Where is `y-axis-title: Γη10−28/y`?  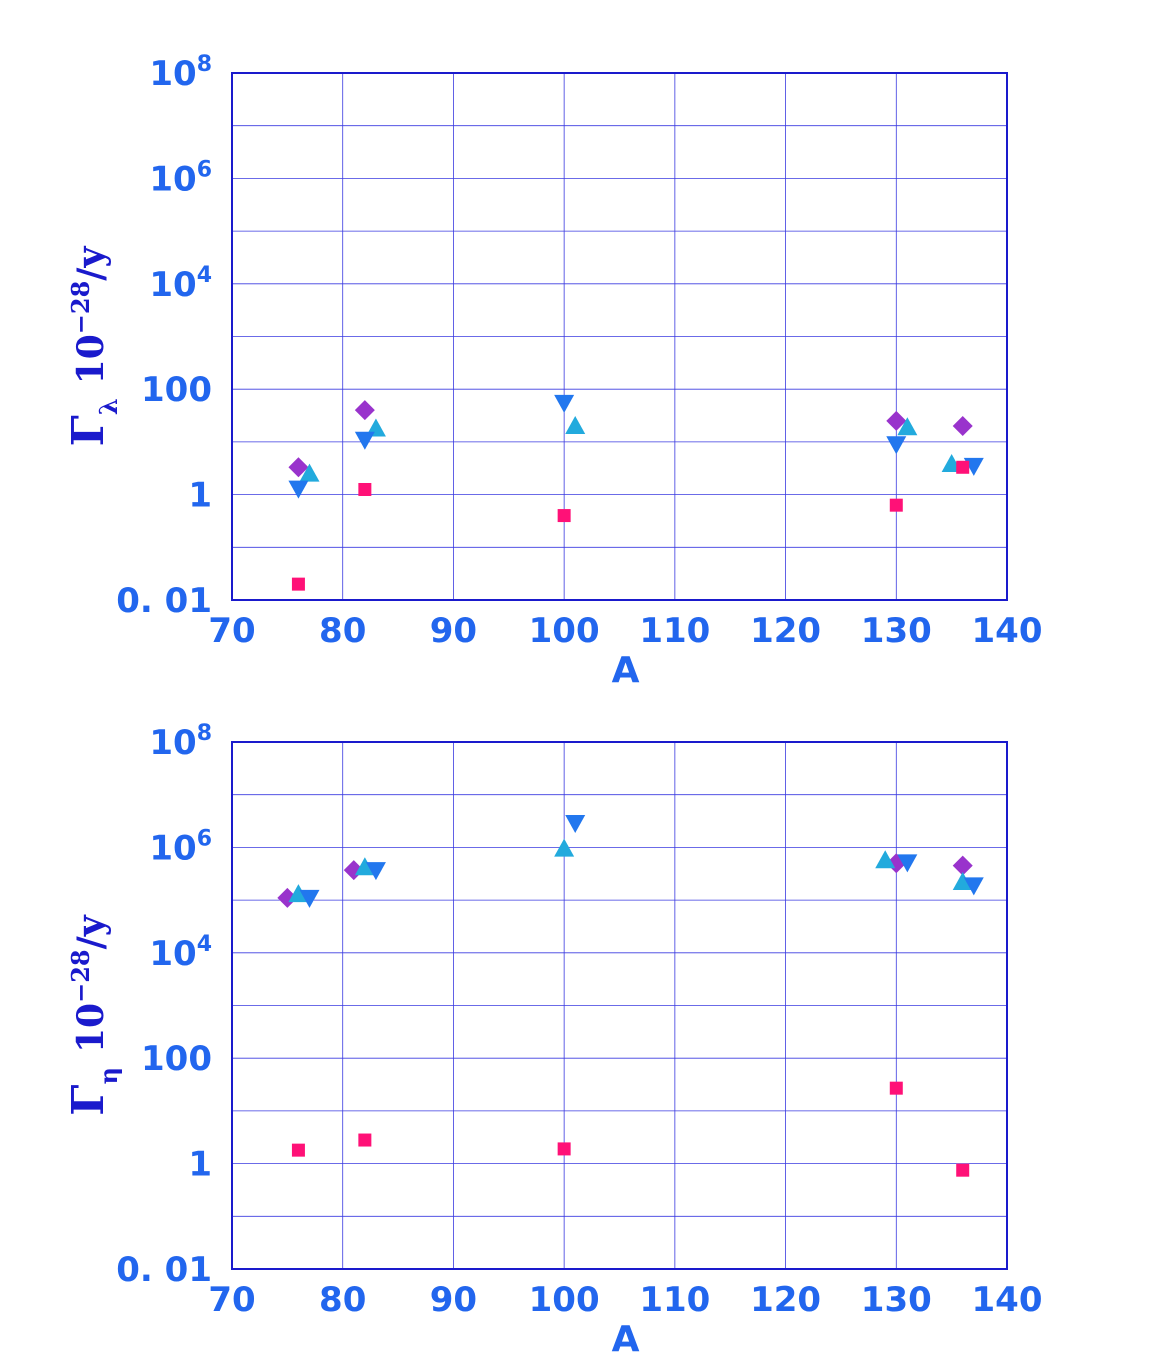
y-axis-title: Γη10−28/y is located at coordinates (93, 1014).